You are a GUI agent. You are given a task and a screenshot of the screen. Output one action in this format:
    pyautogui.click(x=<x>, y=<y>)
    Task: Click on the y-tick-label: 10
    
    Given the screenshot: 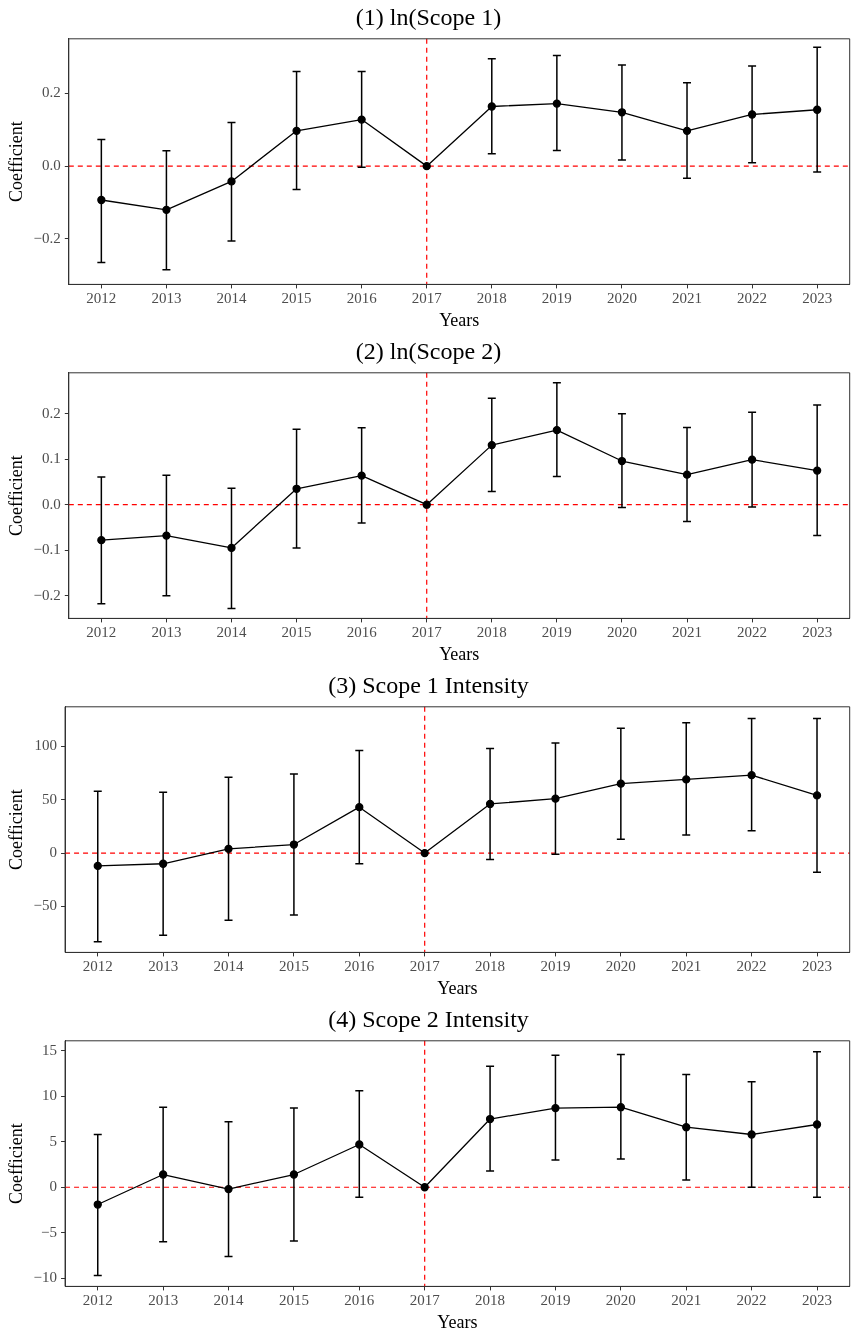 What is the action you would take?
    pyautogui.click(x=50, y=1095)
    